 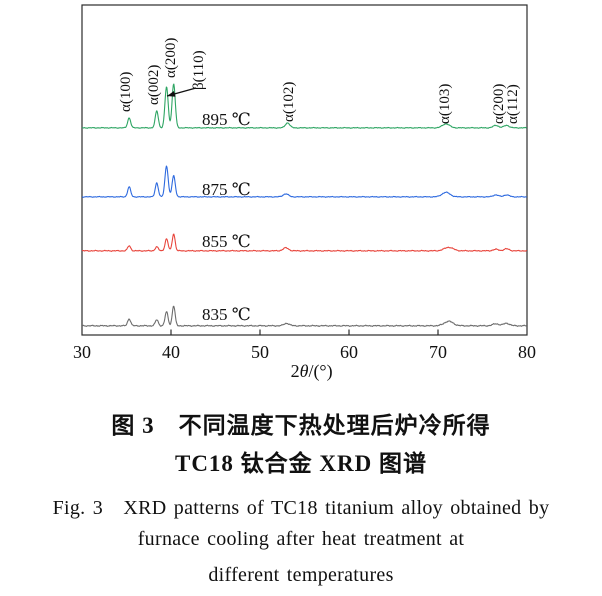 What do you see at coordinates (260, 352) in the screenshot?
I see `x-tick-label: 50` at bounding box center [260, 352].